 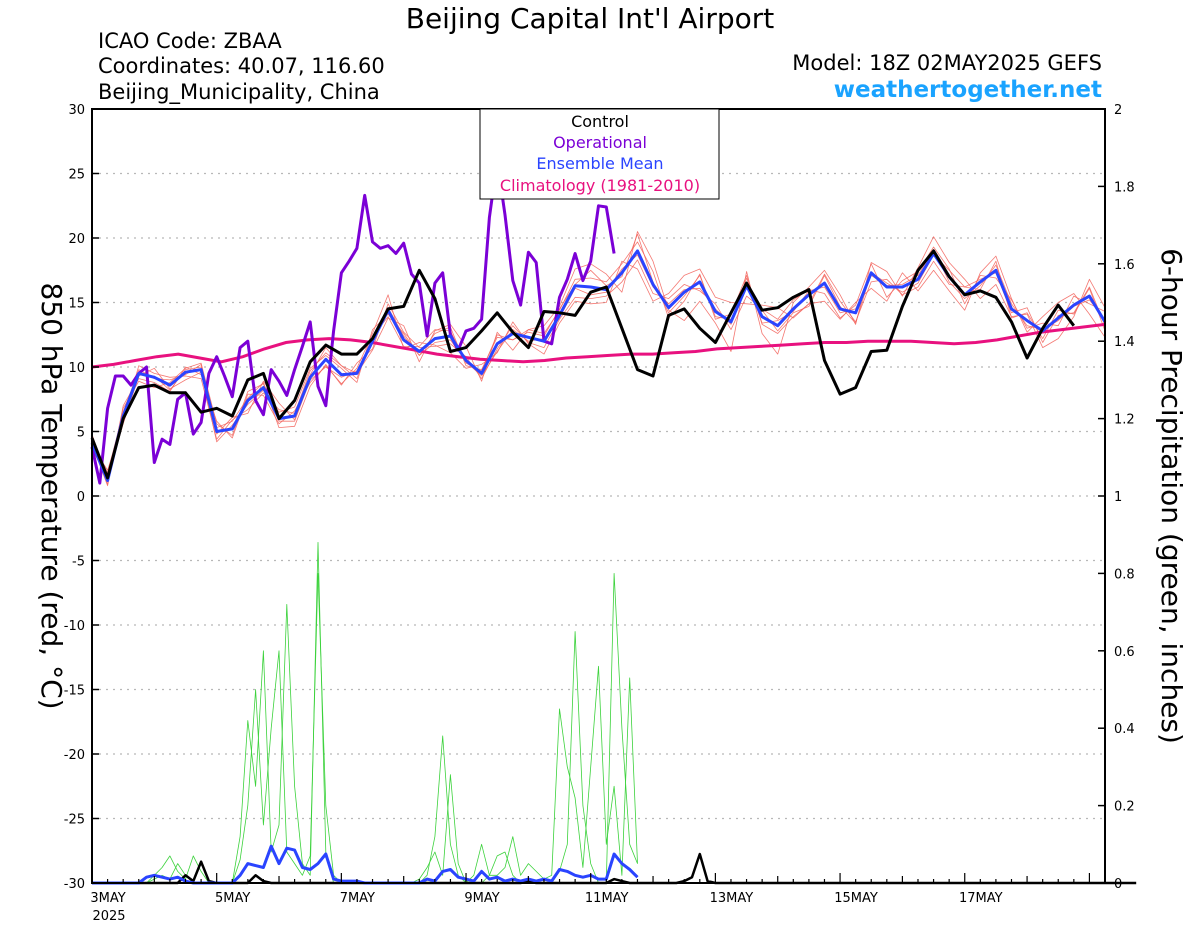 What do you see at coordinates (607, 898) in the screenshot?
I see `x-tick-label: 11MAY` at bounding box center [607, 898].